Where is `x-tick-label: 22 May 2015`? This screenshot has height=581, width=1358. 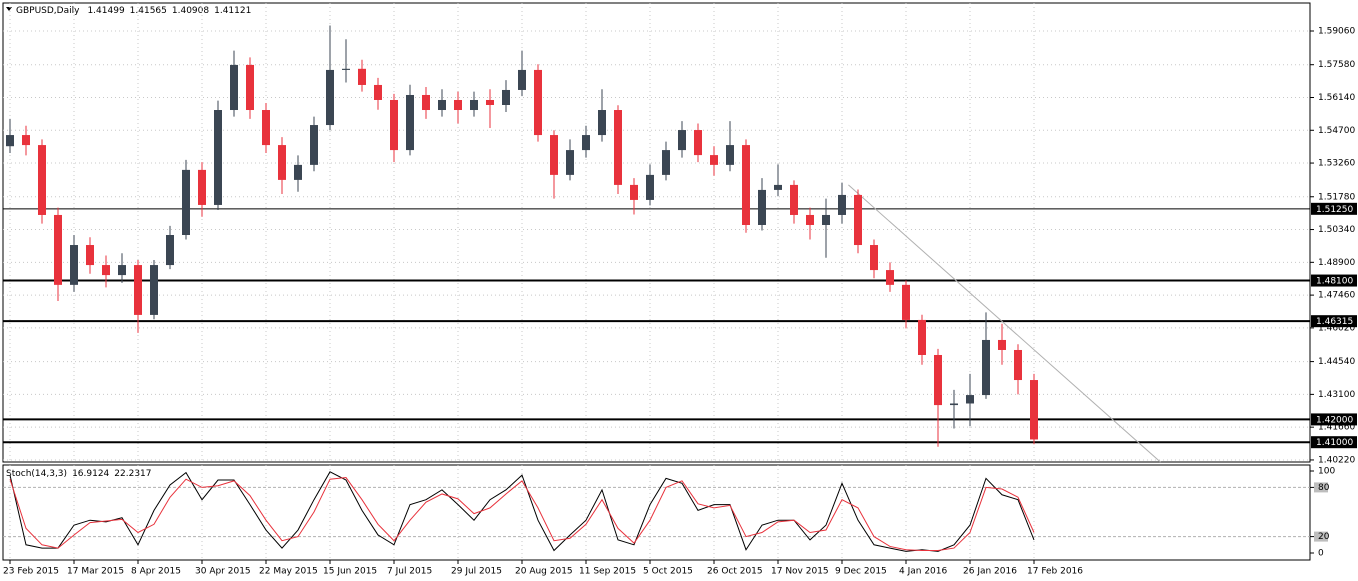
x-tick-label: 22 May 2015 is located at coordinates (288, 572).